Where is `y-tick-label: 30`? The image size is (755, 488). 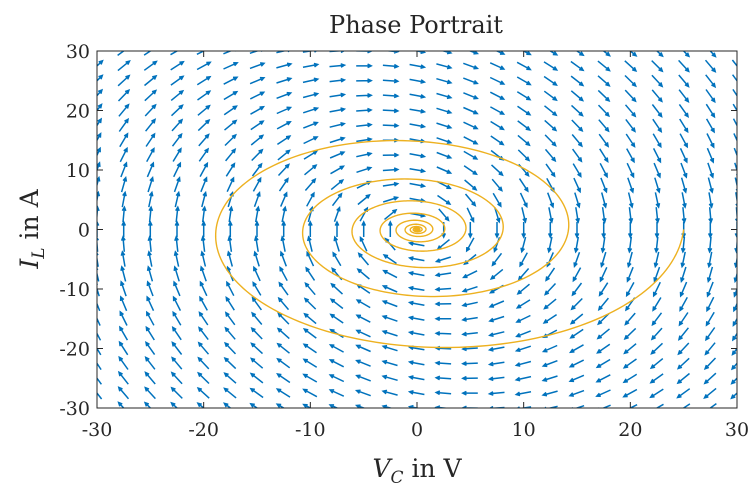
y-tick-label: 30 is located at coordinates (78, 52).